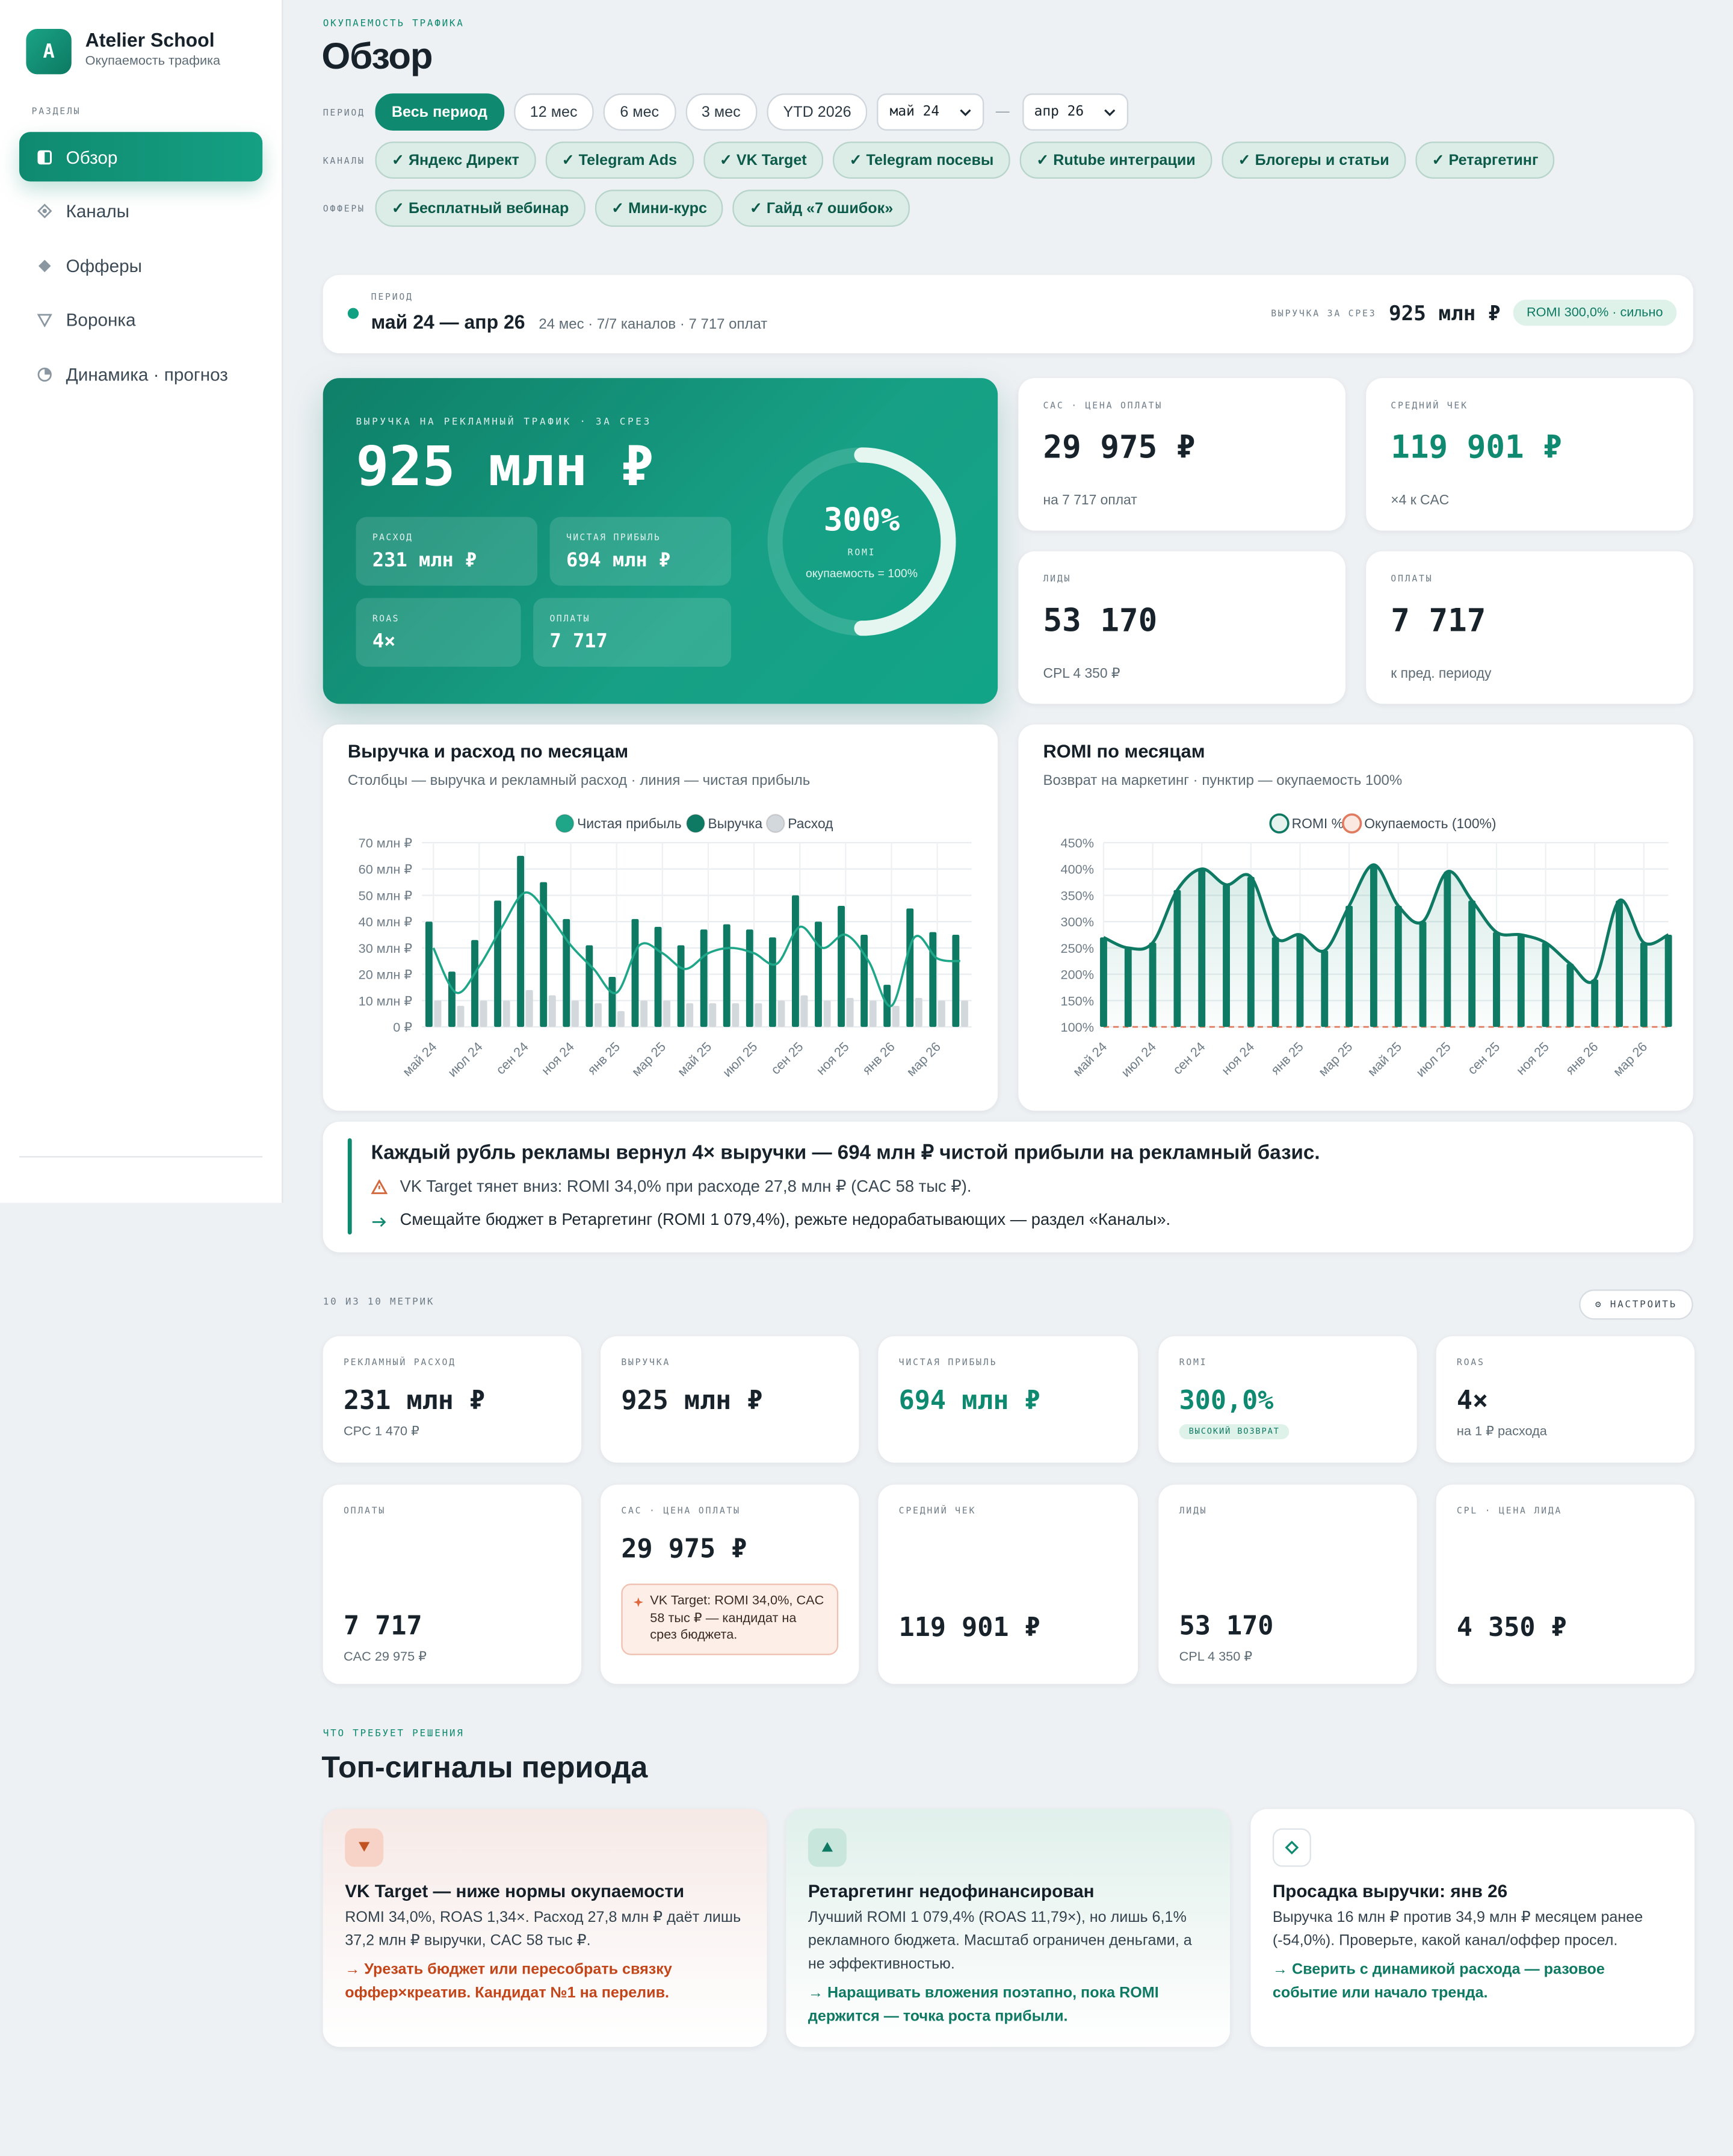 The image size is (1733, 2156). What do you see at coordinates (646, 1363) in the screenshot?
I see `metric-label: ВЫРУЧКА` at bounding box center [646, 1363].